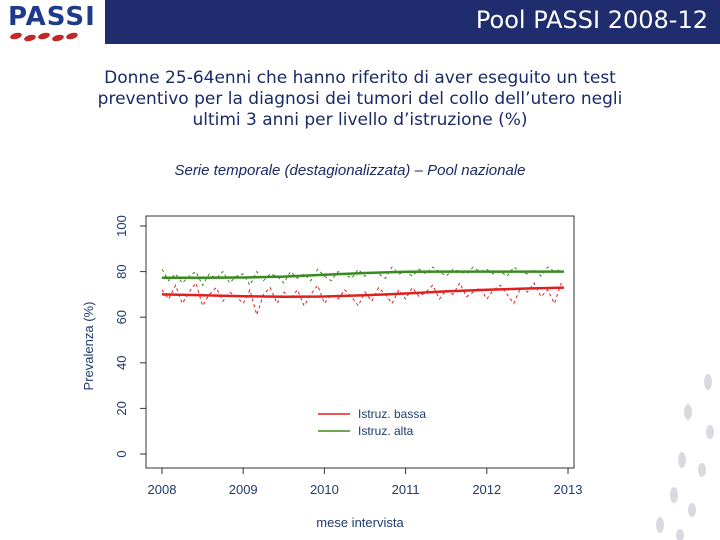  What do you see at coordinates (121, 317) in the screenshot?
I see `y-tick-label: 60` at bounding box center [121, 317].